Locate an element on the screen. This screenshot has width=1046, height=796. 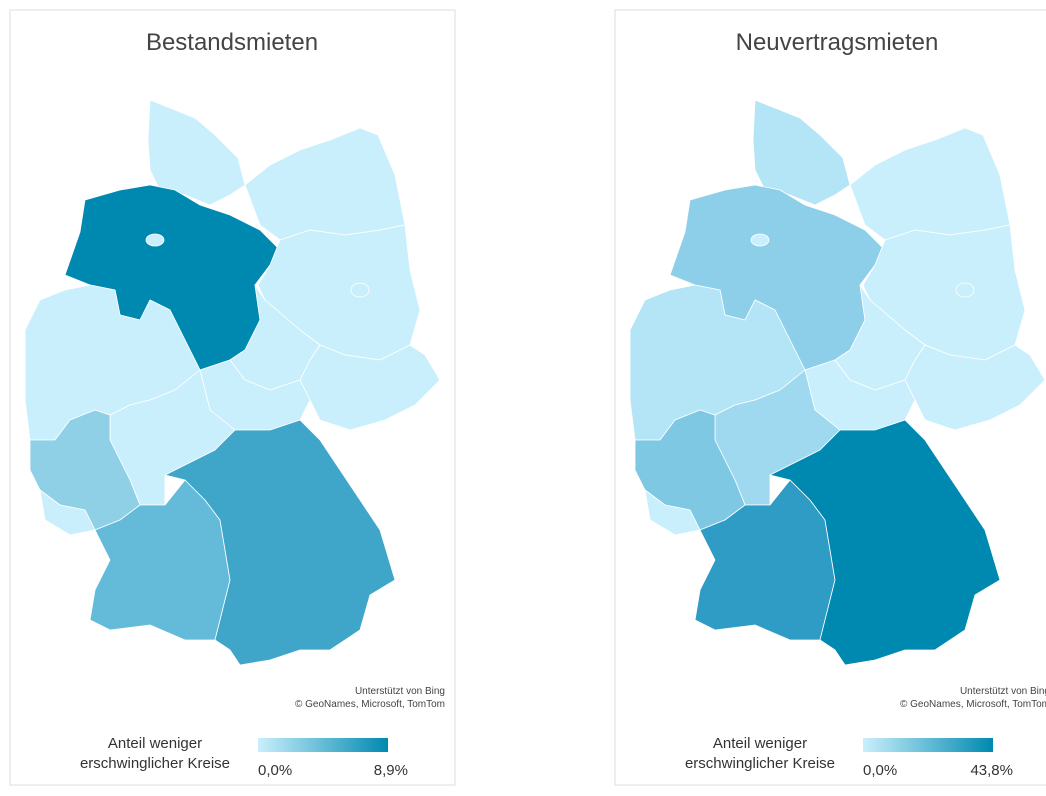
panel-title: Bestandsmieten is located at coordinates (232, 42).